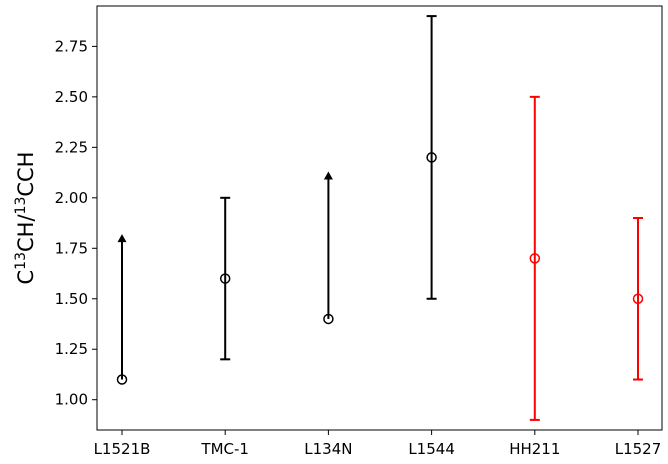 Image resolution: width=668 pixels, height=464 pixels. What do you see at coordinates (26, 233) in the screenshot?
I see `ylabel-text: CH/` at bounding box center [26, 233].